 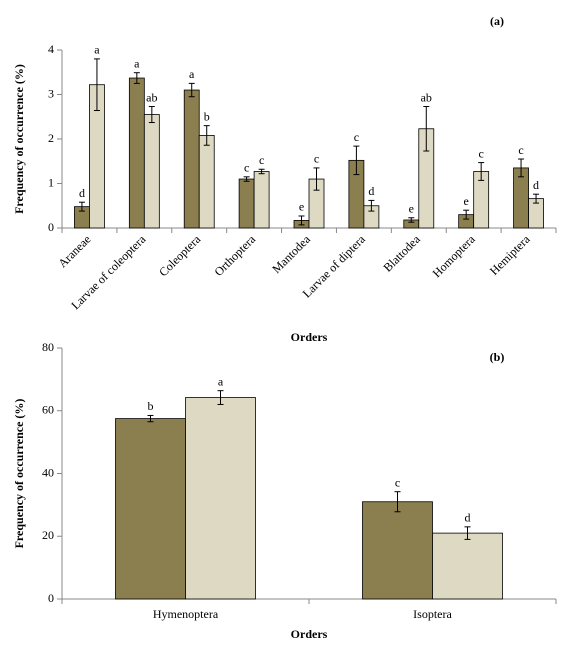 I want to click on x-tick-label: Mantodea, so click(x=291, y=254).